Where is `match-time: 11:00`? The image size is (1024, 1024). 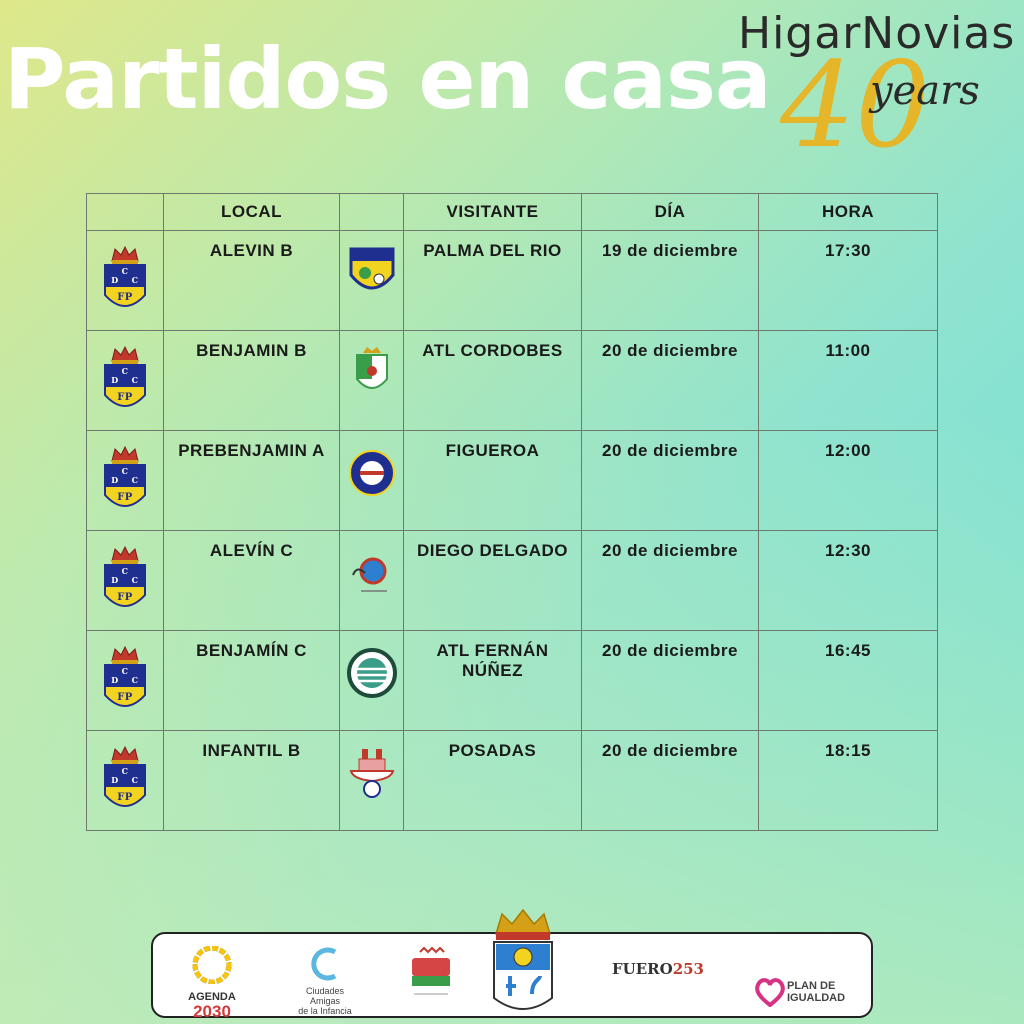
match-time: 11:00 is located at coordinates (848, 380).